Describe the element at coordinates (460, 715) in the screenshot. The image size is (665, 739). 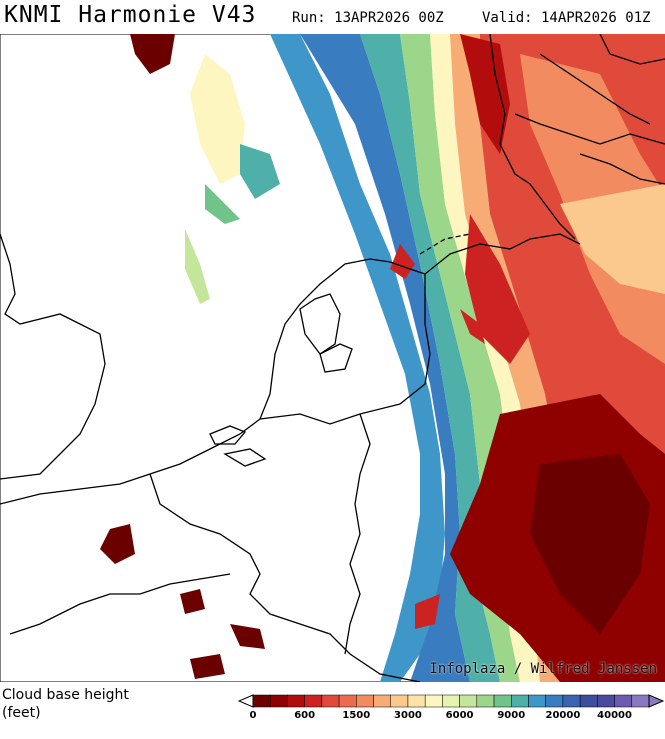
I see `legend-tick-label: 6000` at that location.